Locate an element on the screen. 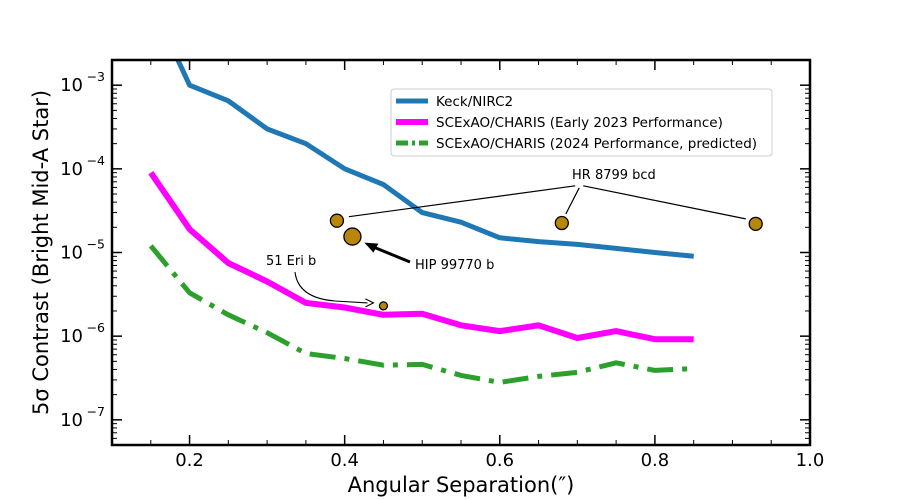 Image resolution: width=900 pixels, height=500 pixels. eri51-arrow-head is located at coordinates (370, 303).